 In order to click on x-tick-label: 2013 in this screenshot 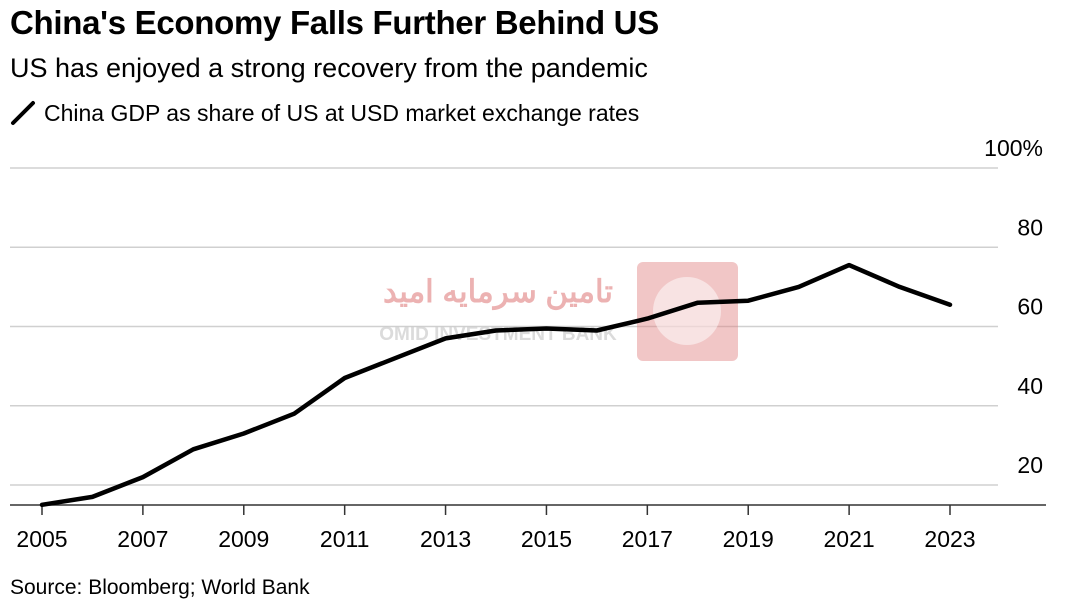, I will do `click(445, 539)`.